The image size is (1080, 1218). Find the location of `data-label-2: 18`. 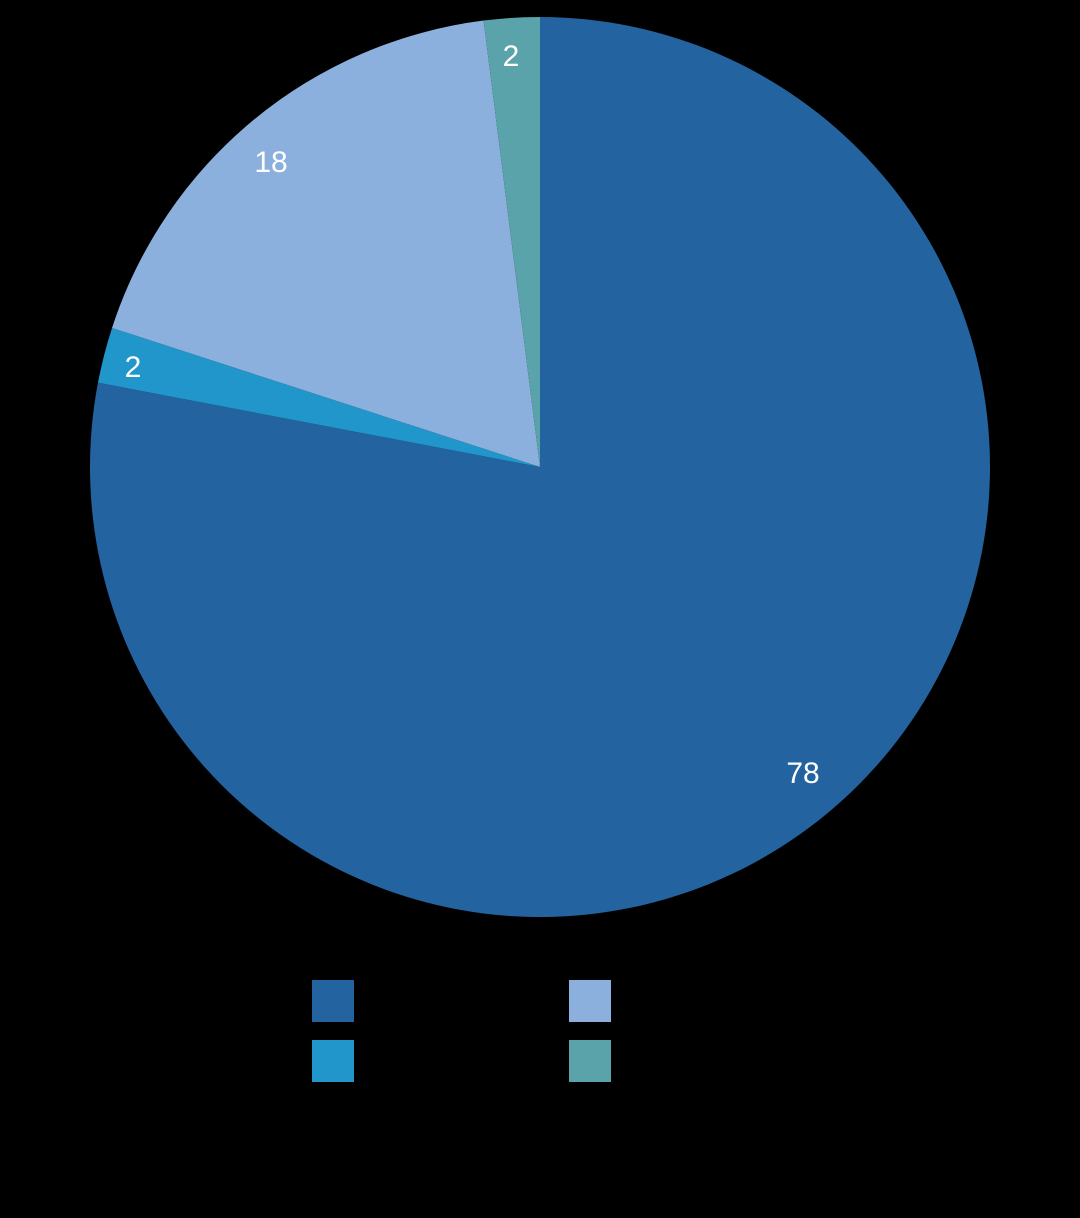

data-label-2: 18 is located at coordinates (270, 162).